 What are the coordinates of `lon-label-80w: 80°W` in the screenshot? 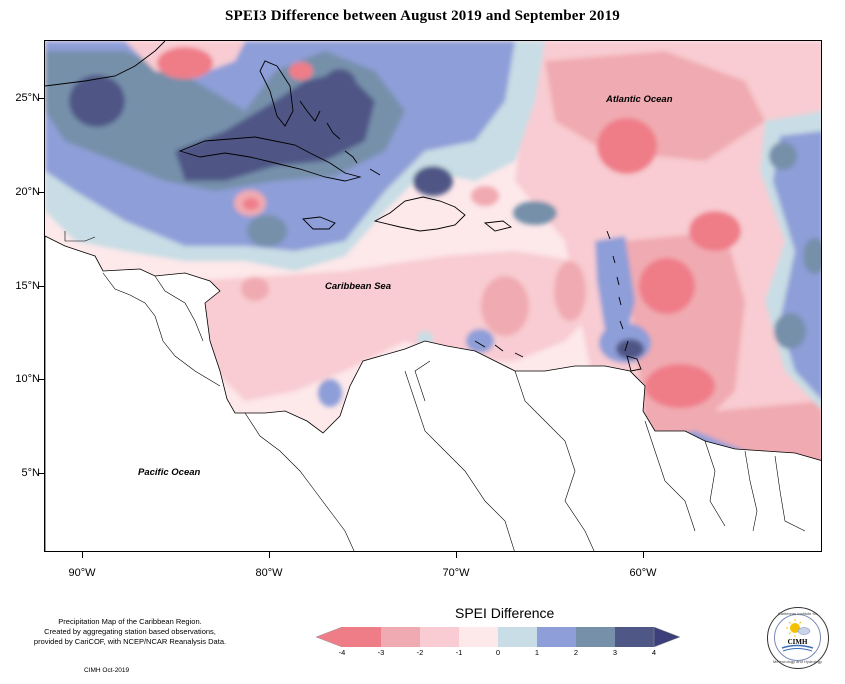 It's located at (269, 573).